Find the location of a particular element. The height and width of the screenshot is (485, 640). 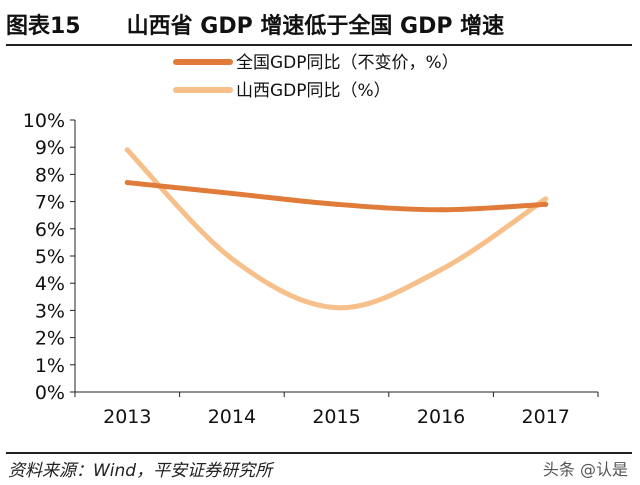

x-tick-label-0: 2013 is located at coordinates (127, 417).